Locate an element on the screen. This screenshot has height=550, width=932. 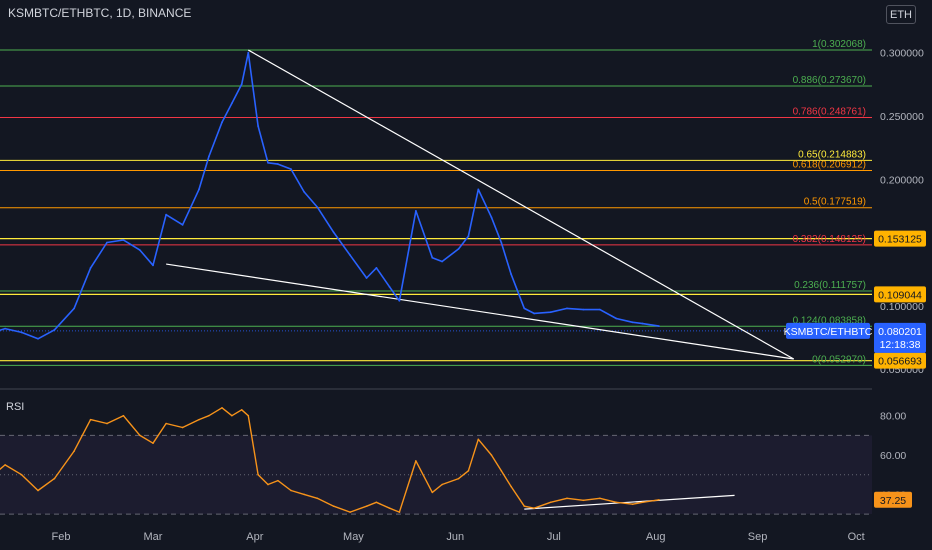
y-axis-tick-label: 0.300000 is located at coordinates (902, 54).